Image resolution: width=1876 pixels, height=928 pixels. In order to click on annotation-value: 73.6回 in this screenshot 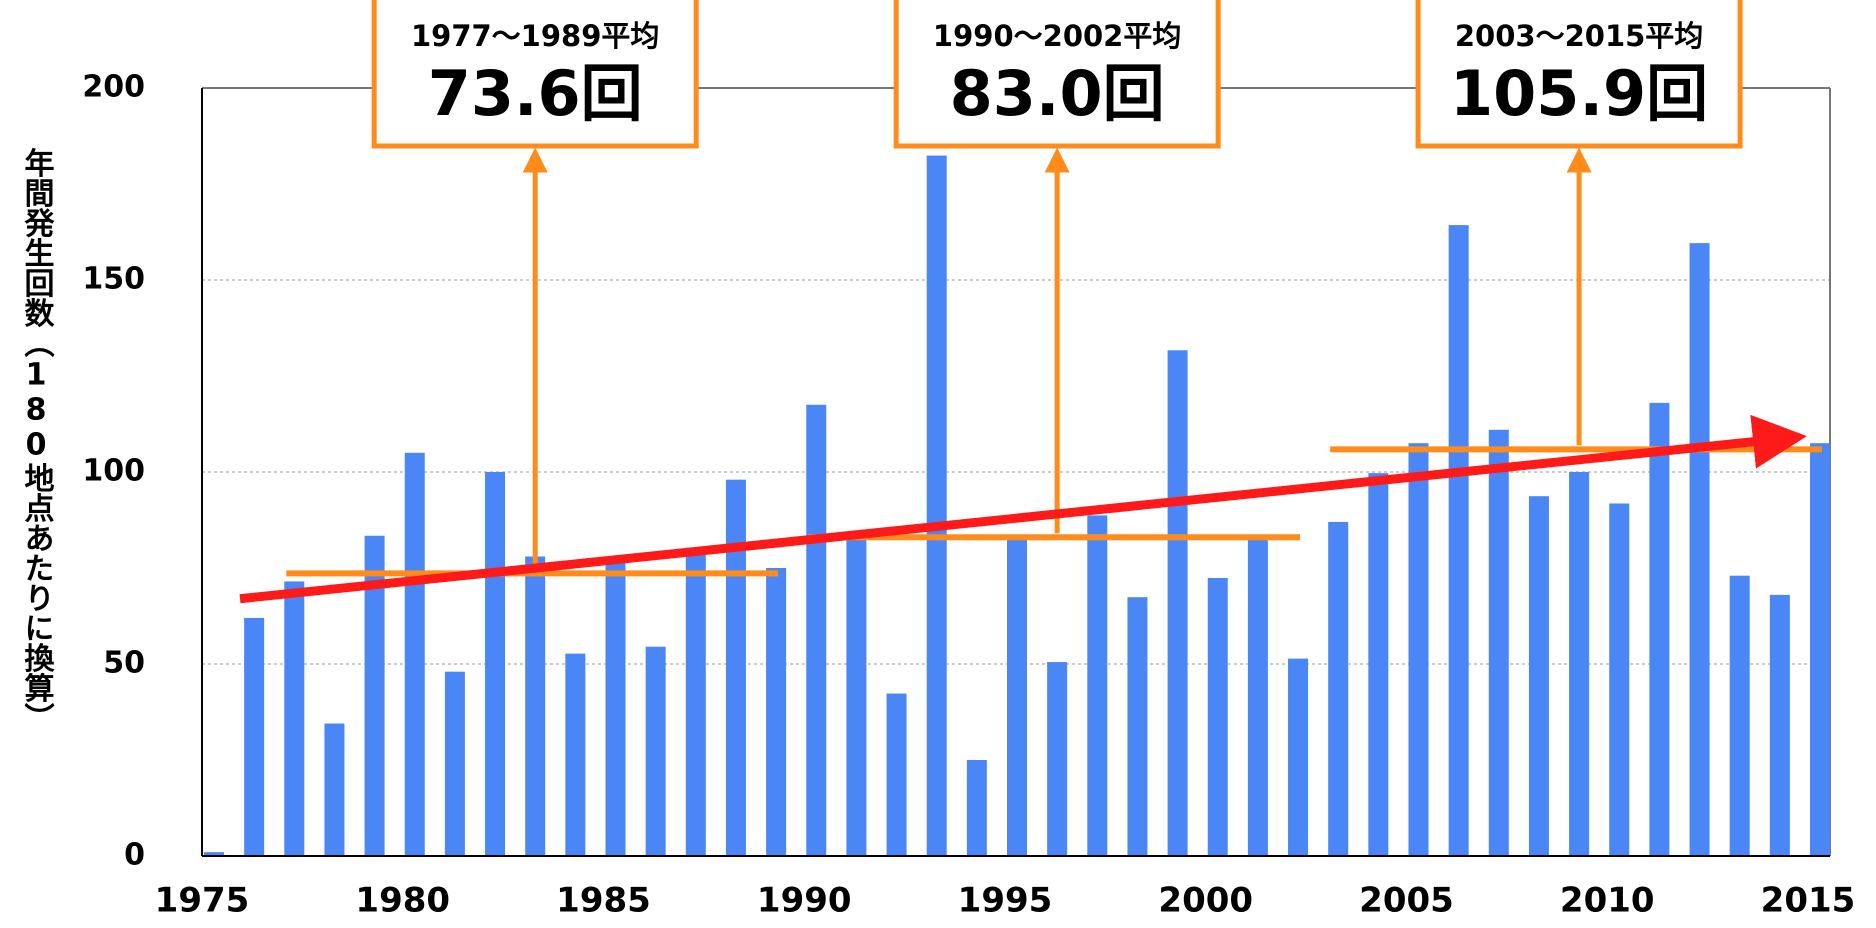, I will do `click(535, 93)`.